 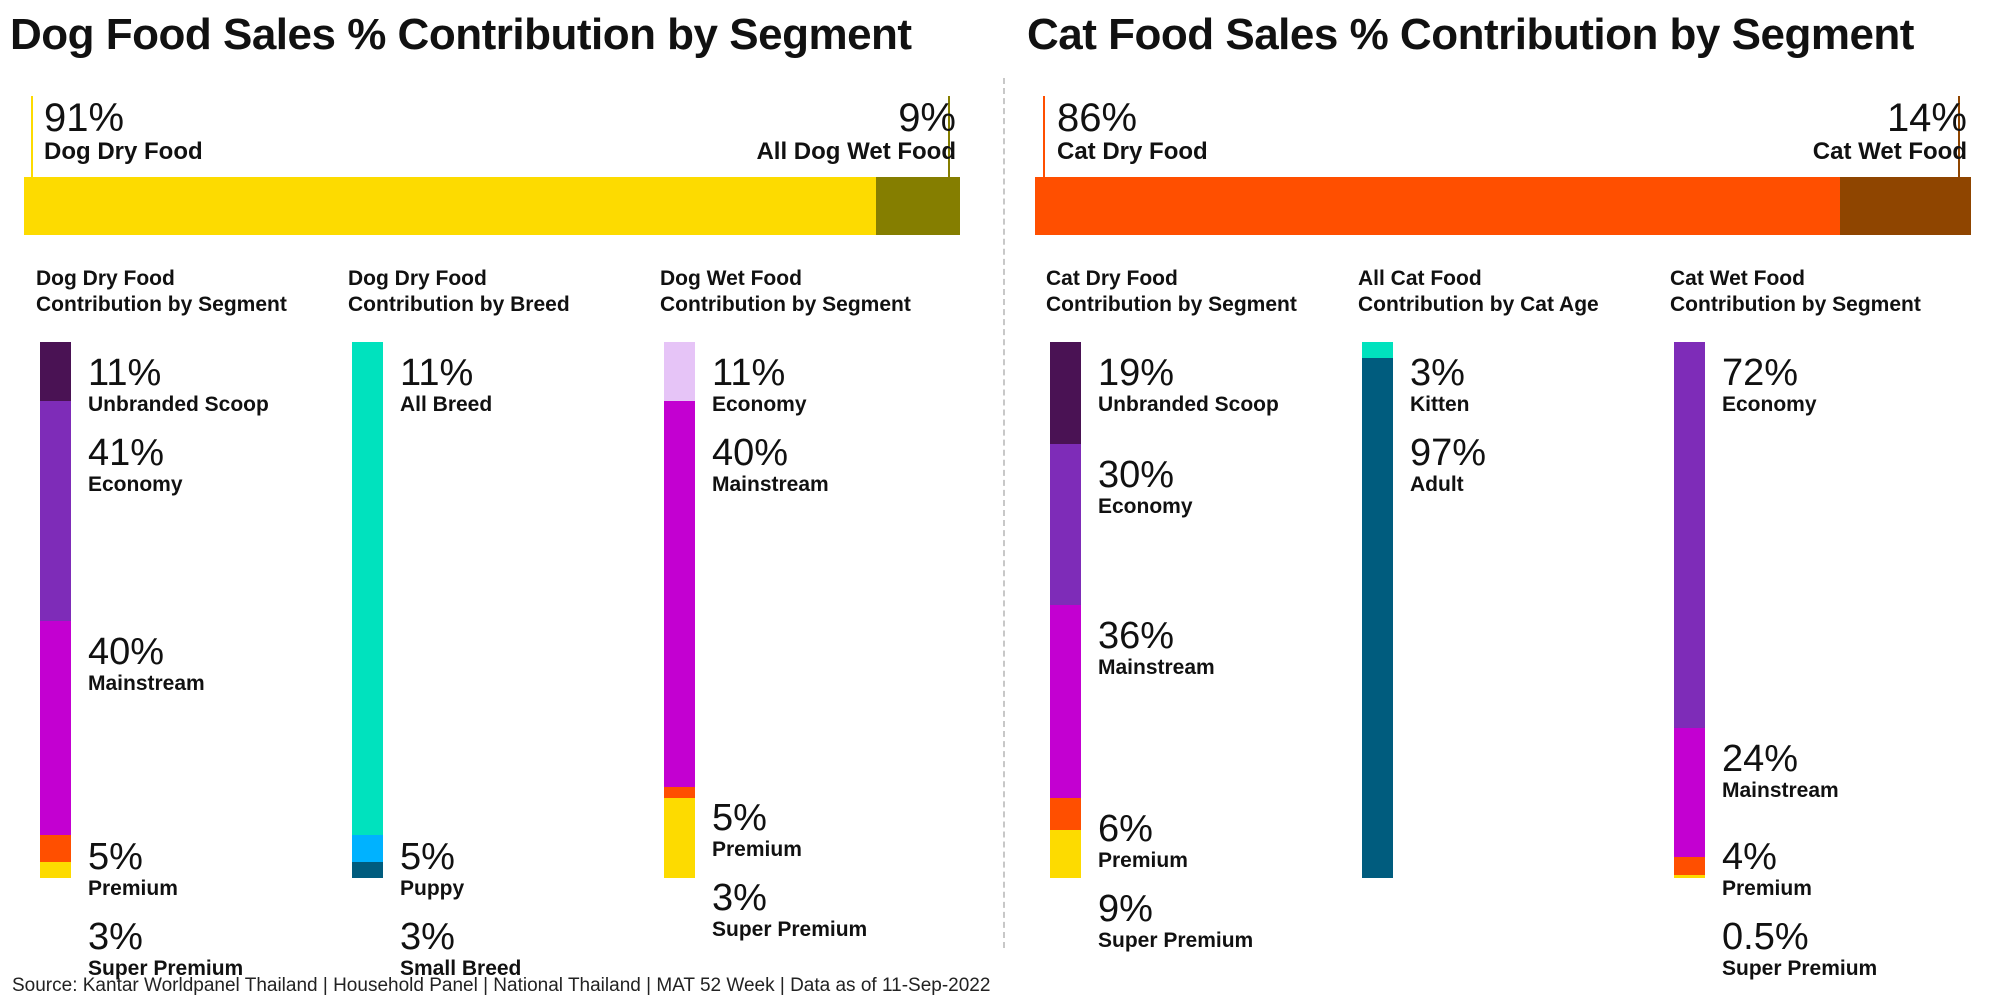 What do you see at coordinates (1065, 853) in the screenshot?
I see `bar-segment-super-premium` at bounding box center [1065, 853].